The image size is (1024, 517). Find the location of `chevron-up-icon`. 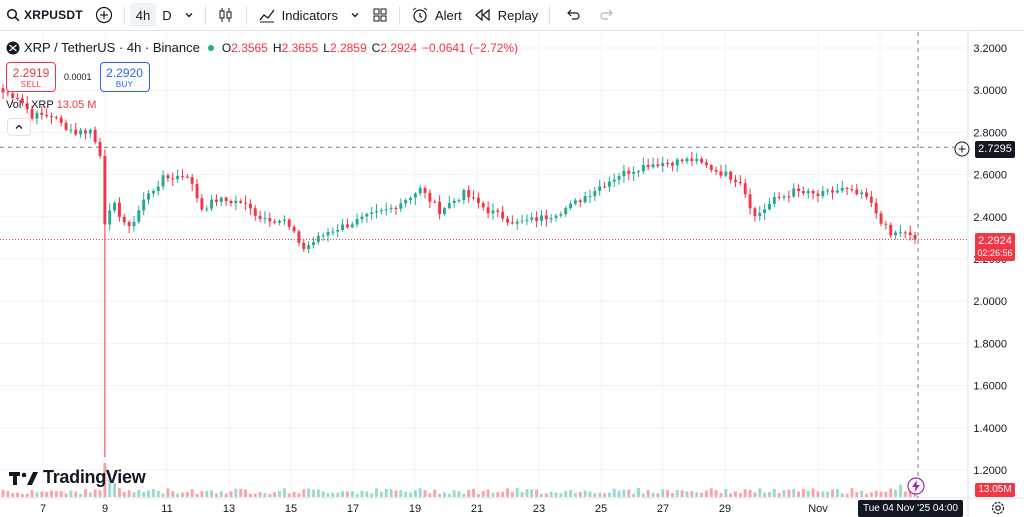

chevron-up-icon is located at coordinates (19, 127).